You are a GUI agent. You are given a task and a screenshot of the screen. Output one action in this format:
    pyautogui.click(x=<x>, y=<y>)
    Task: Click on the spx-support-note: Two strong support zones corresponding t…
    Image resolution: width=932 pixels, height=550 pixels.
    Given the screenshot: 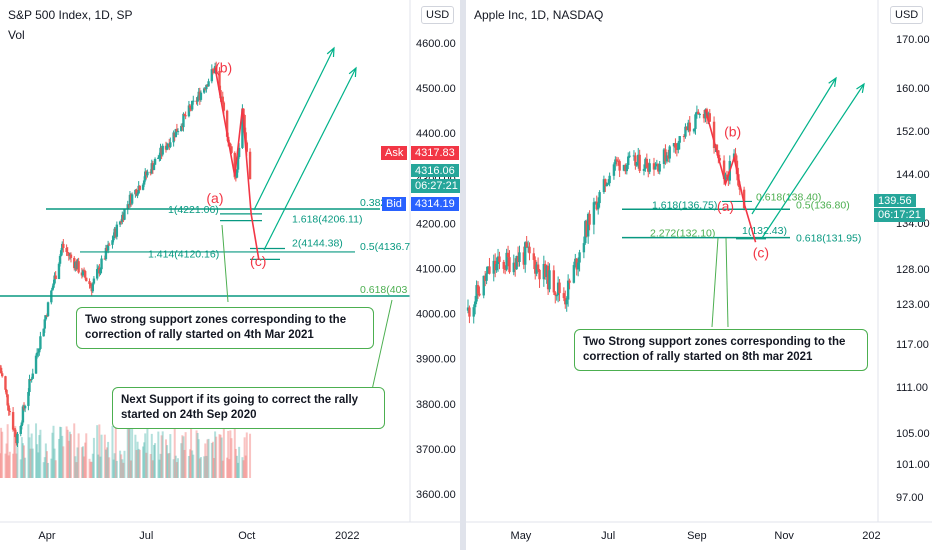 What is the action you would take?
    pyautogui.click(x=225, y=328)
    